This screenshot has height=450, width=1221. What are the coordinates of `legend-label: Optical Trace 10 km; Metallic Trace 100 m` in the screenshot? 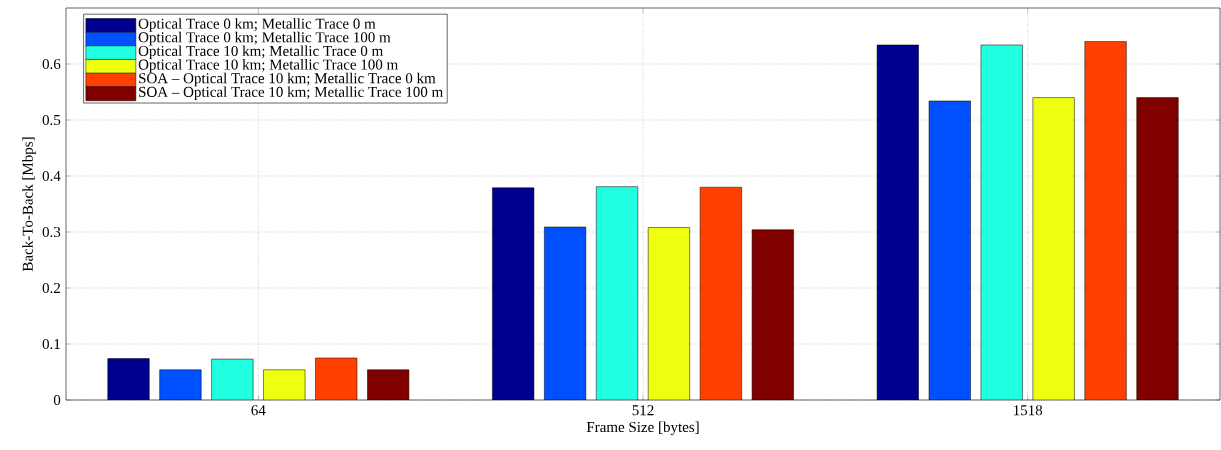 It's located at (268, 66).